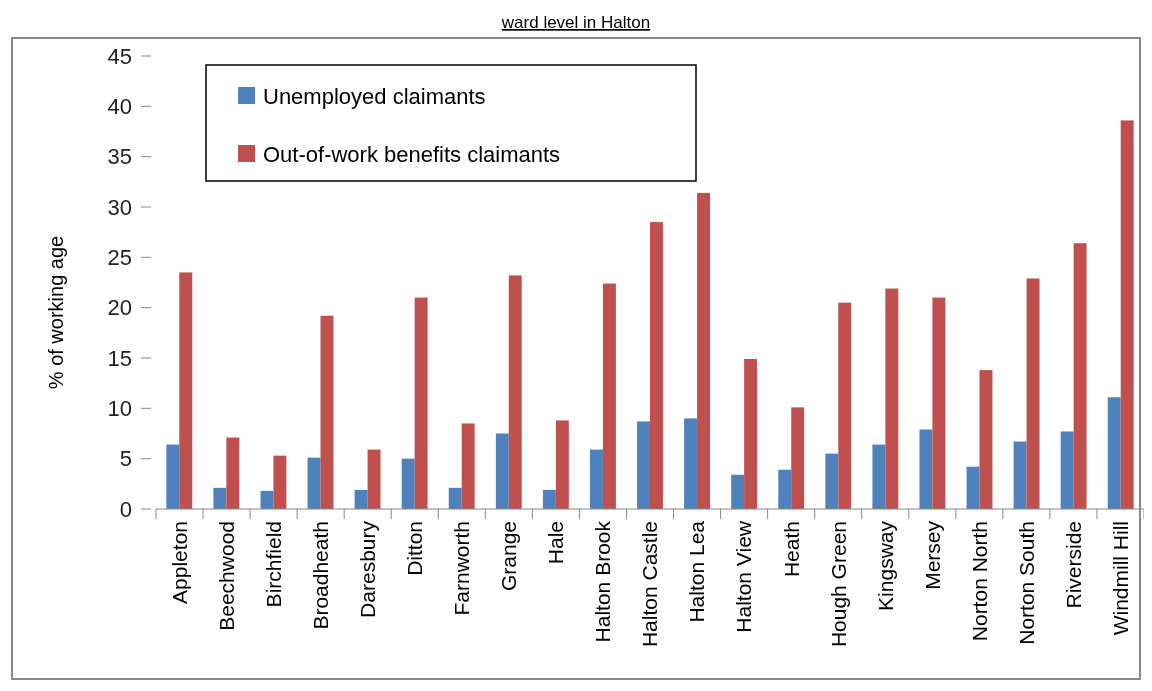 The height and width of the screenshot is (691, 1152). I want to click on y-tick-label: 10, so click(119, 409).